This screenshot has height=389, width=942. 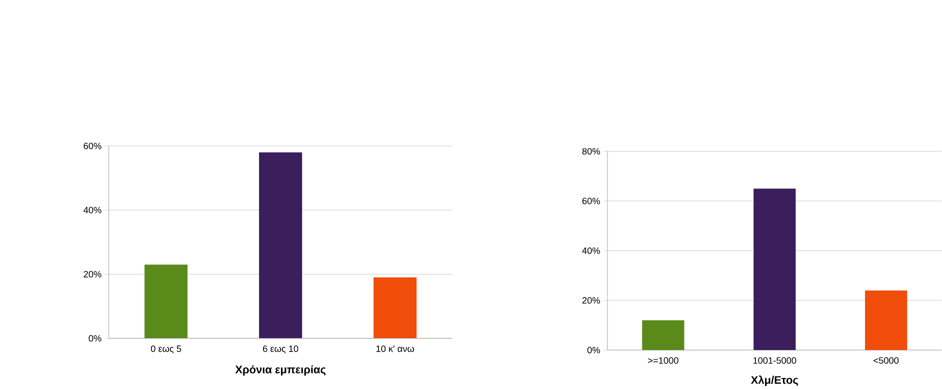 What do you see at coordinates (166, 349) in the screenshot?
I see `x-tick-label: 0 εως 5` at bounding box center [166, 349].